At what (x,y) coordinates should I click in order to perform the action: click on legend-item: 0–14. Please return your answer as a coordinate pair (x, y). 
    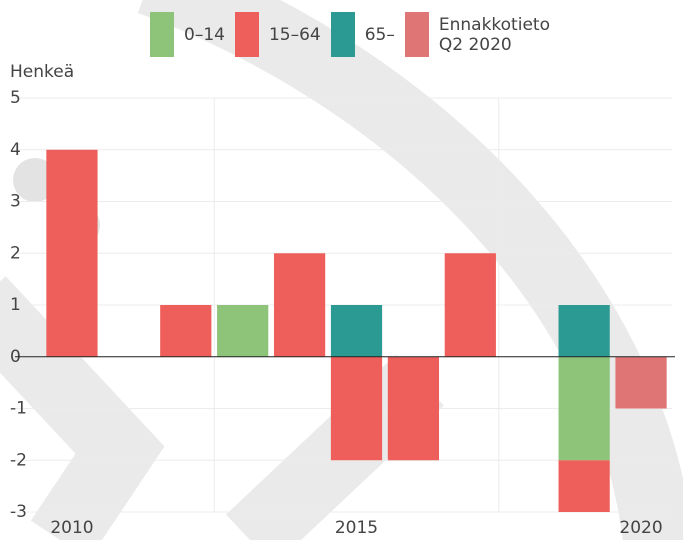
    Looking at the image, I should click on (187, 34).